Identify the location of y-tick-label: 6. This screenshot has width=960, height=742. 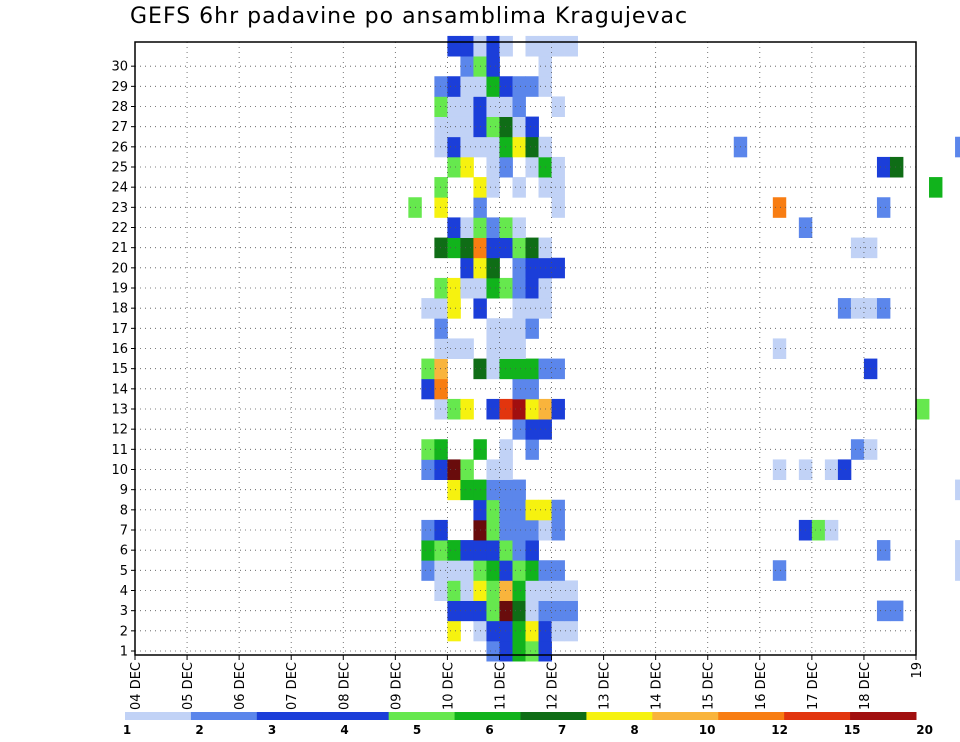
(124, 551).